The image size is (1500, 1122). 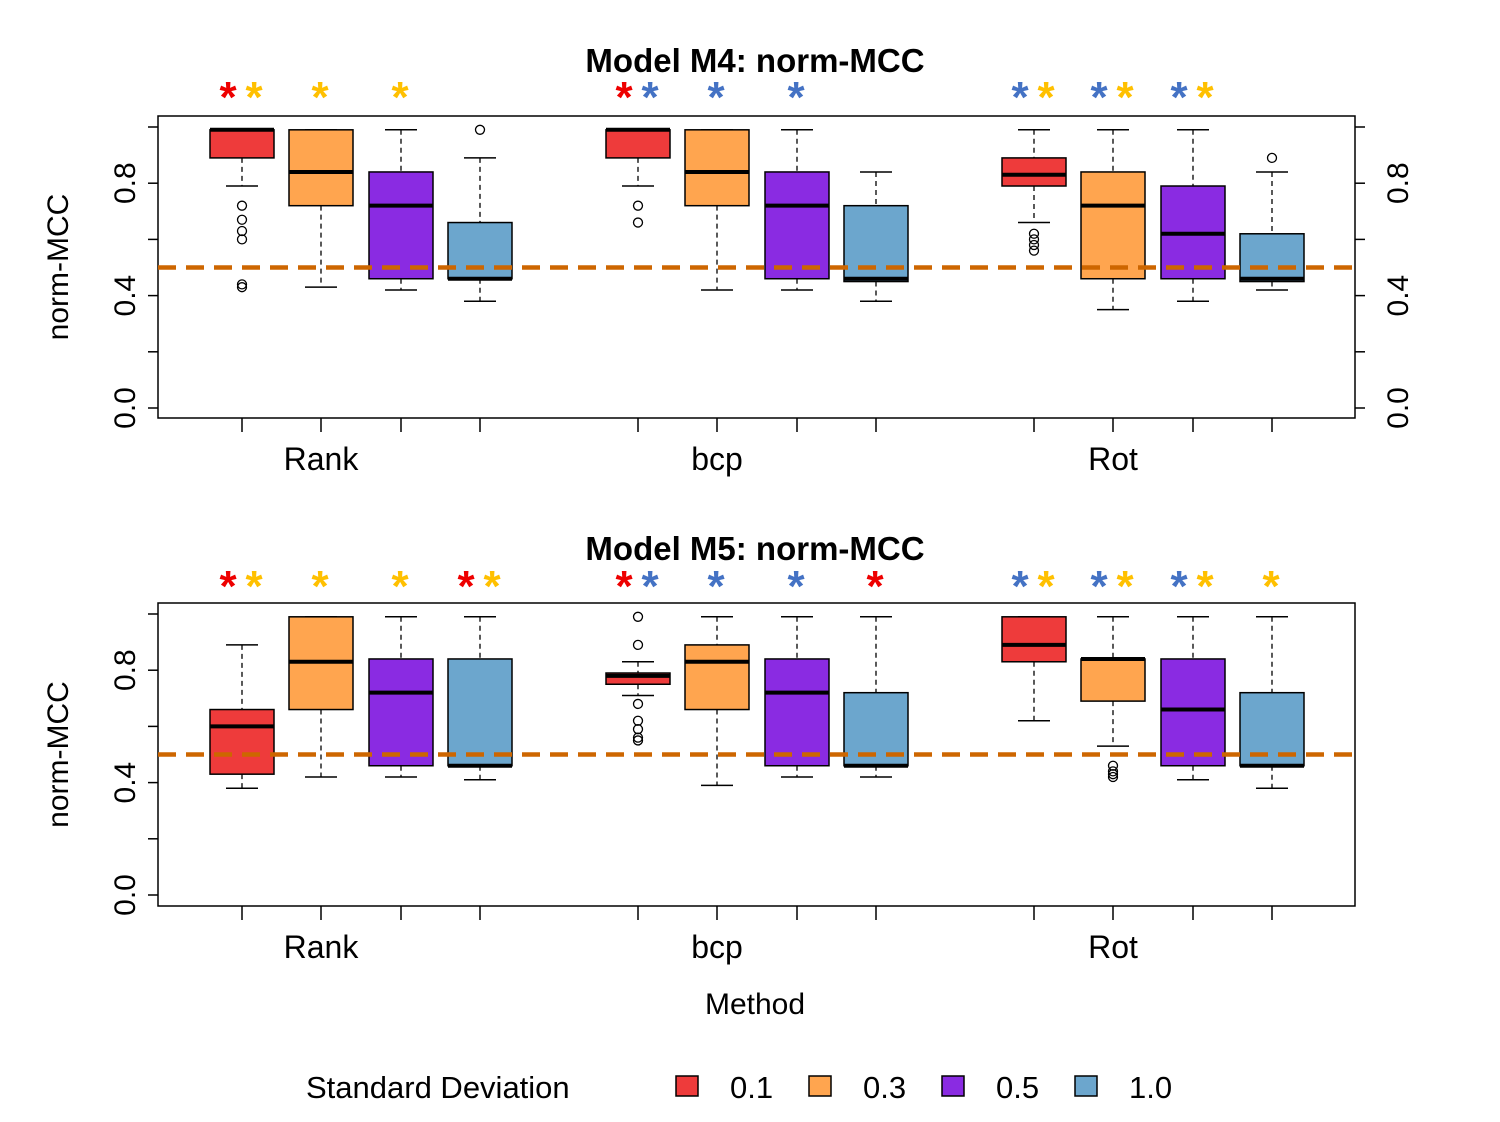 What do you see at coordinates (687, 1086) in the screenshot?
I see `legend-swatch-0.1` at bounding box center [687, 1086].